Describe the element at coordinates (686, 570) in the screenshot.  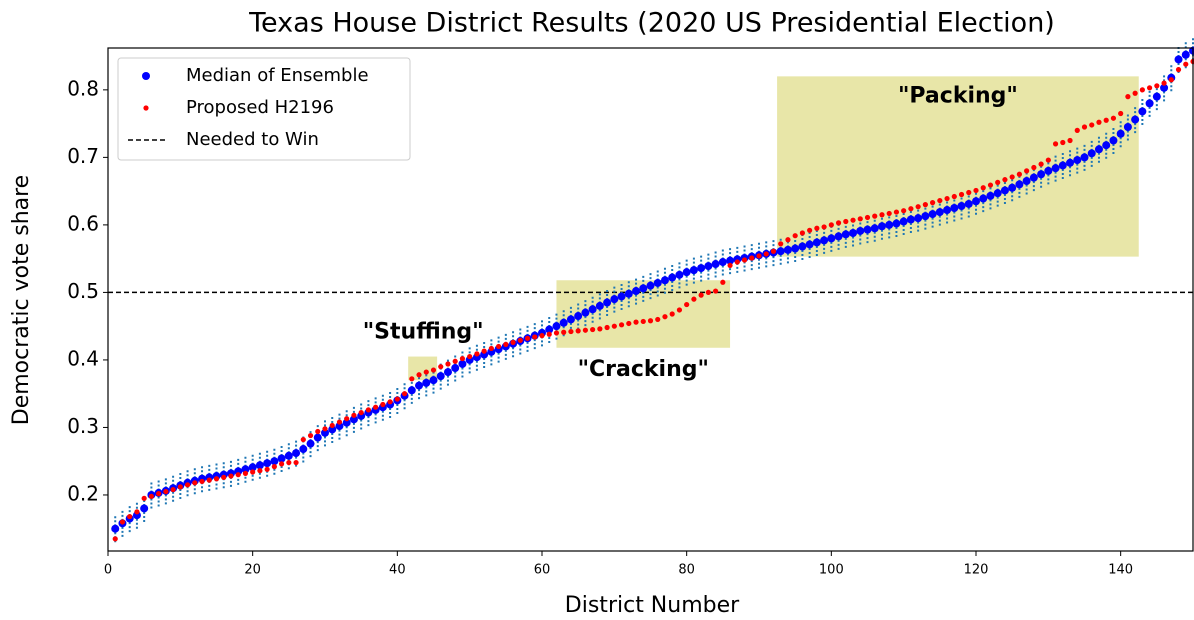
I see `x-tick-label: 80` at that location.